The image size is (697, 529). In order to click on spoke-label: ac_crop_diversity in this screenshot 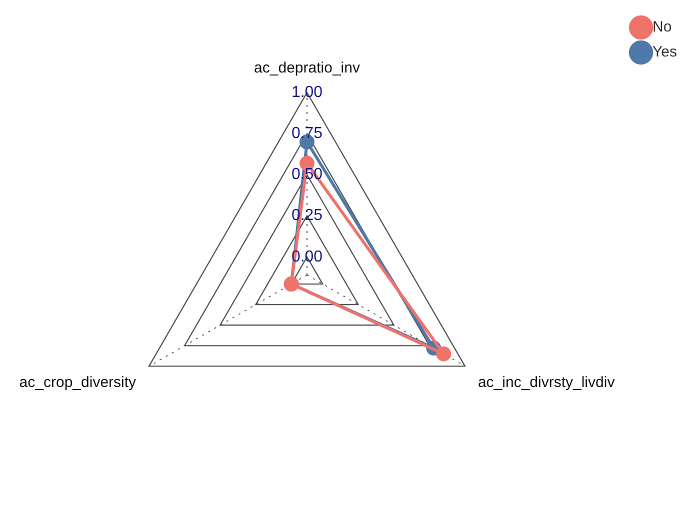, I will do `click(78, 382)`.